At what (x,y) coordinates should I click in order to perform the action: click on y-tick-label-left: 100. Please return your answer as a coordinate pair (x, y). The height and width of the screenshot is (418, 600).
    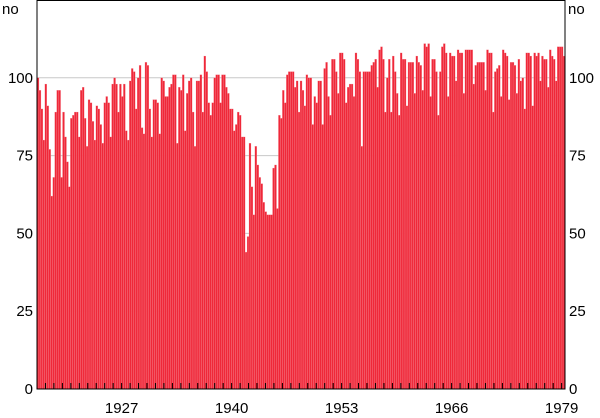
    Looking at the image, I should click on (20, 78).